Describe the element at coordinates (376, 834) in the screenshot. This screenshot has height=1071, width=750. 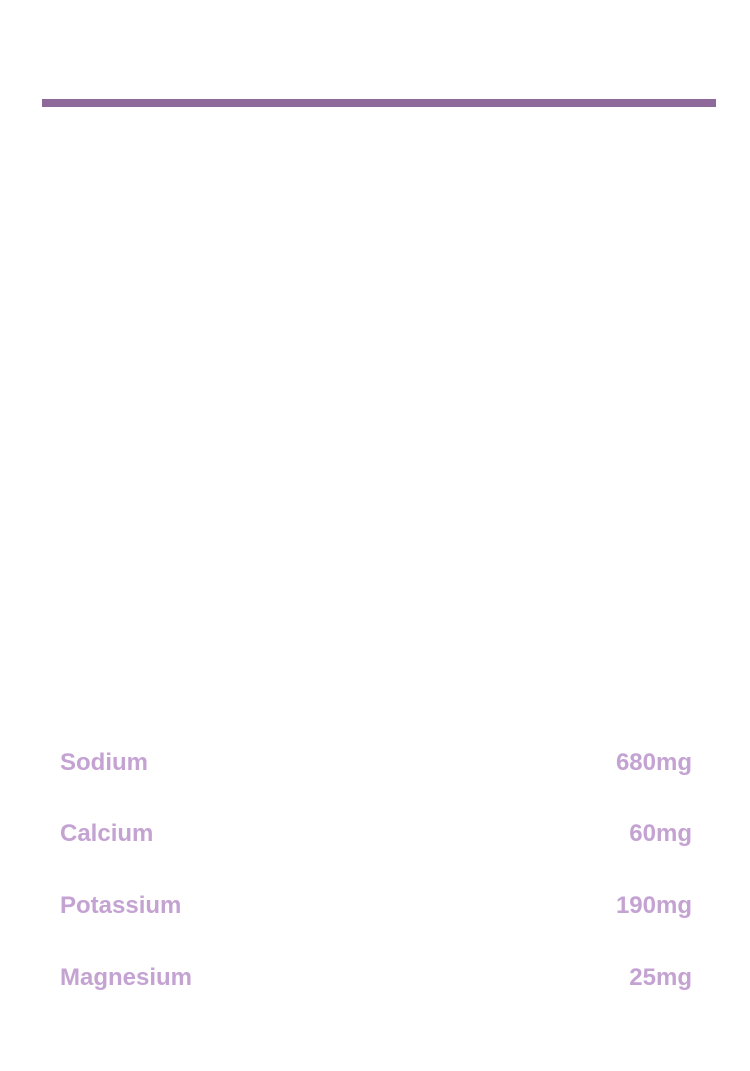
I see `nutrient-row-calcium: Calcium 60mg` at that location.